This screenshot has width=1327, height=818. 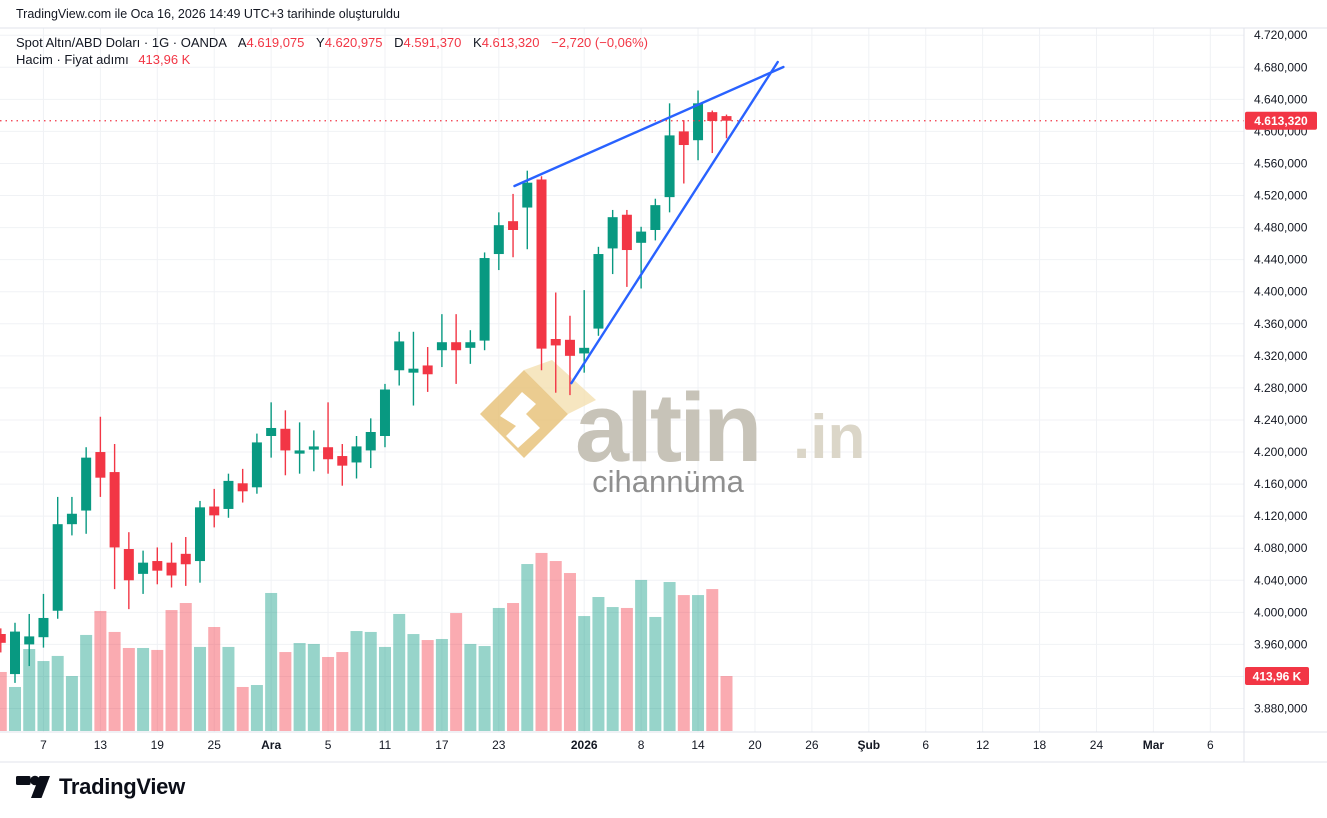 I want to click on price-axis-label: 4.000,000, so click(x=1281, y=612).